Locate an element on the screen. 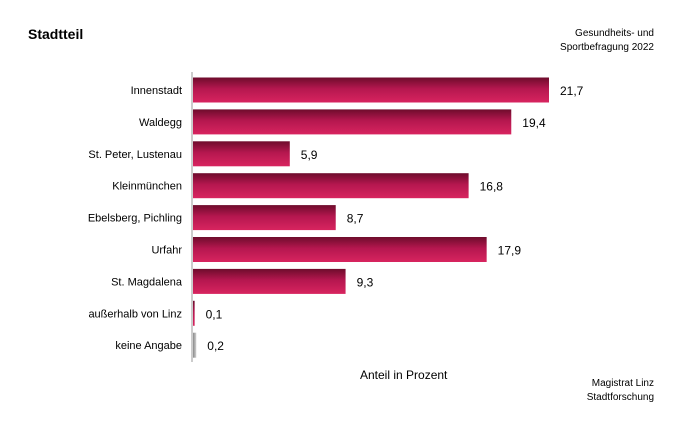 The height and width of the screenshot is (425, 680). category-label: Innenstadt is located at coordinates (156, 91).